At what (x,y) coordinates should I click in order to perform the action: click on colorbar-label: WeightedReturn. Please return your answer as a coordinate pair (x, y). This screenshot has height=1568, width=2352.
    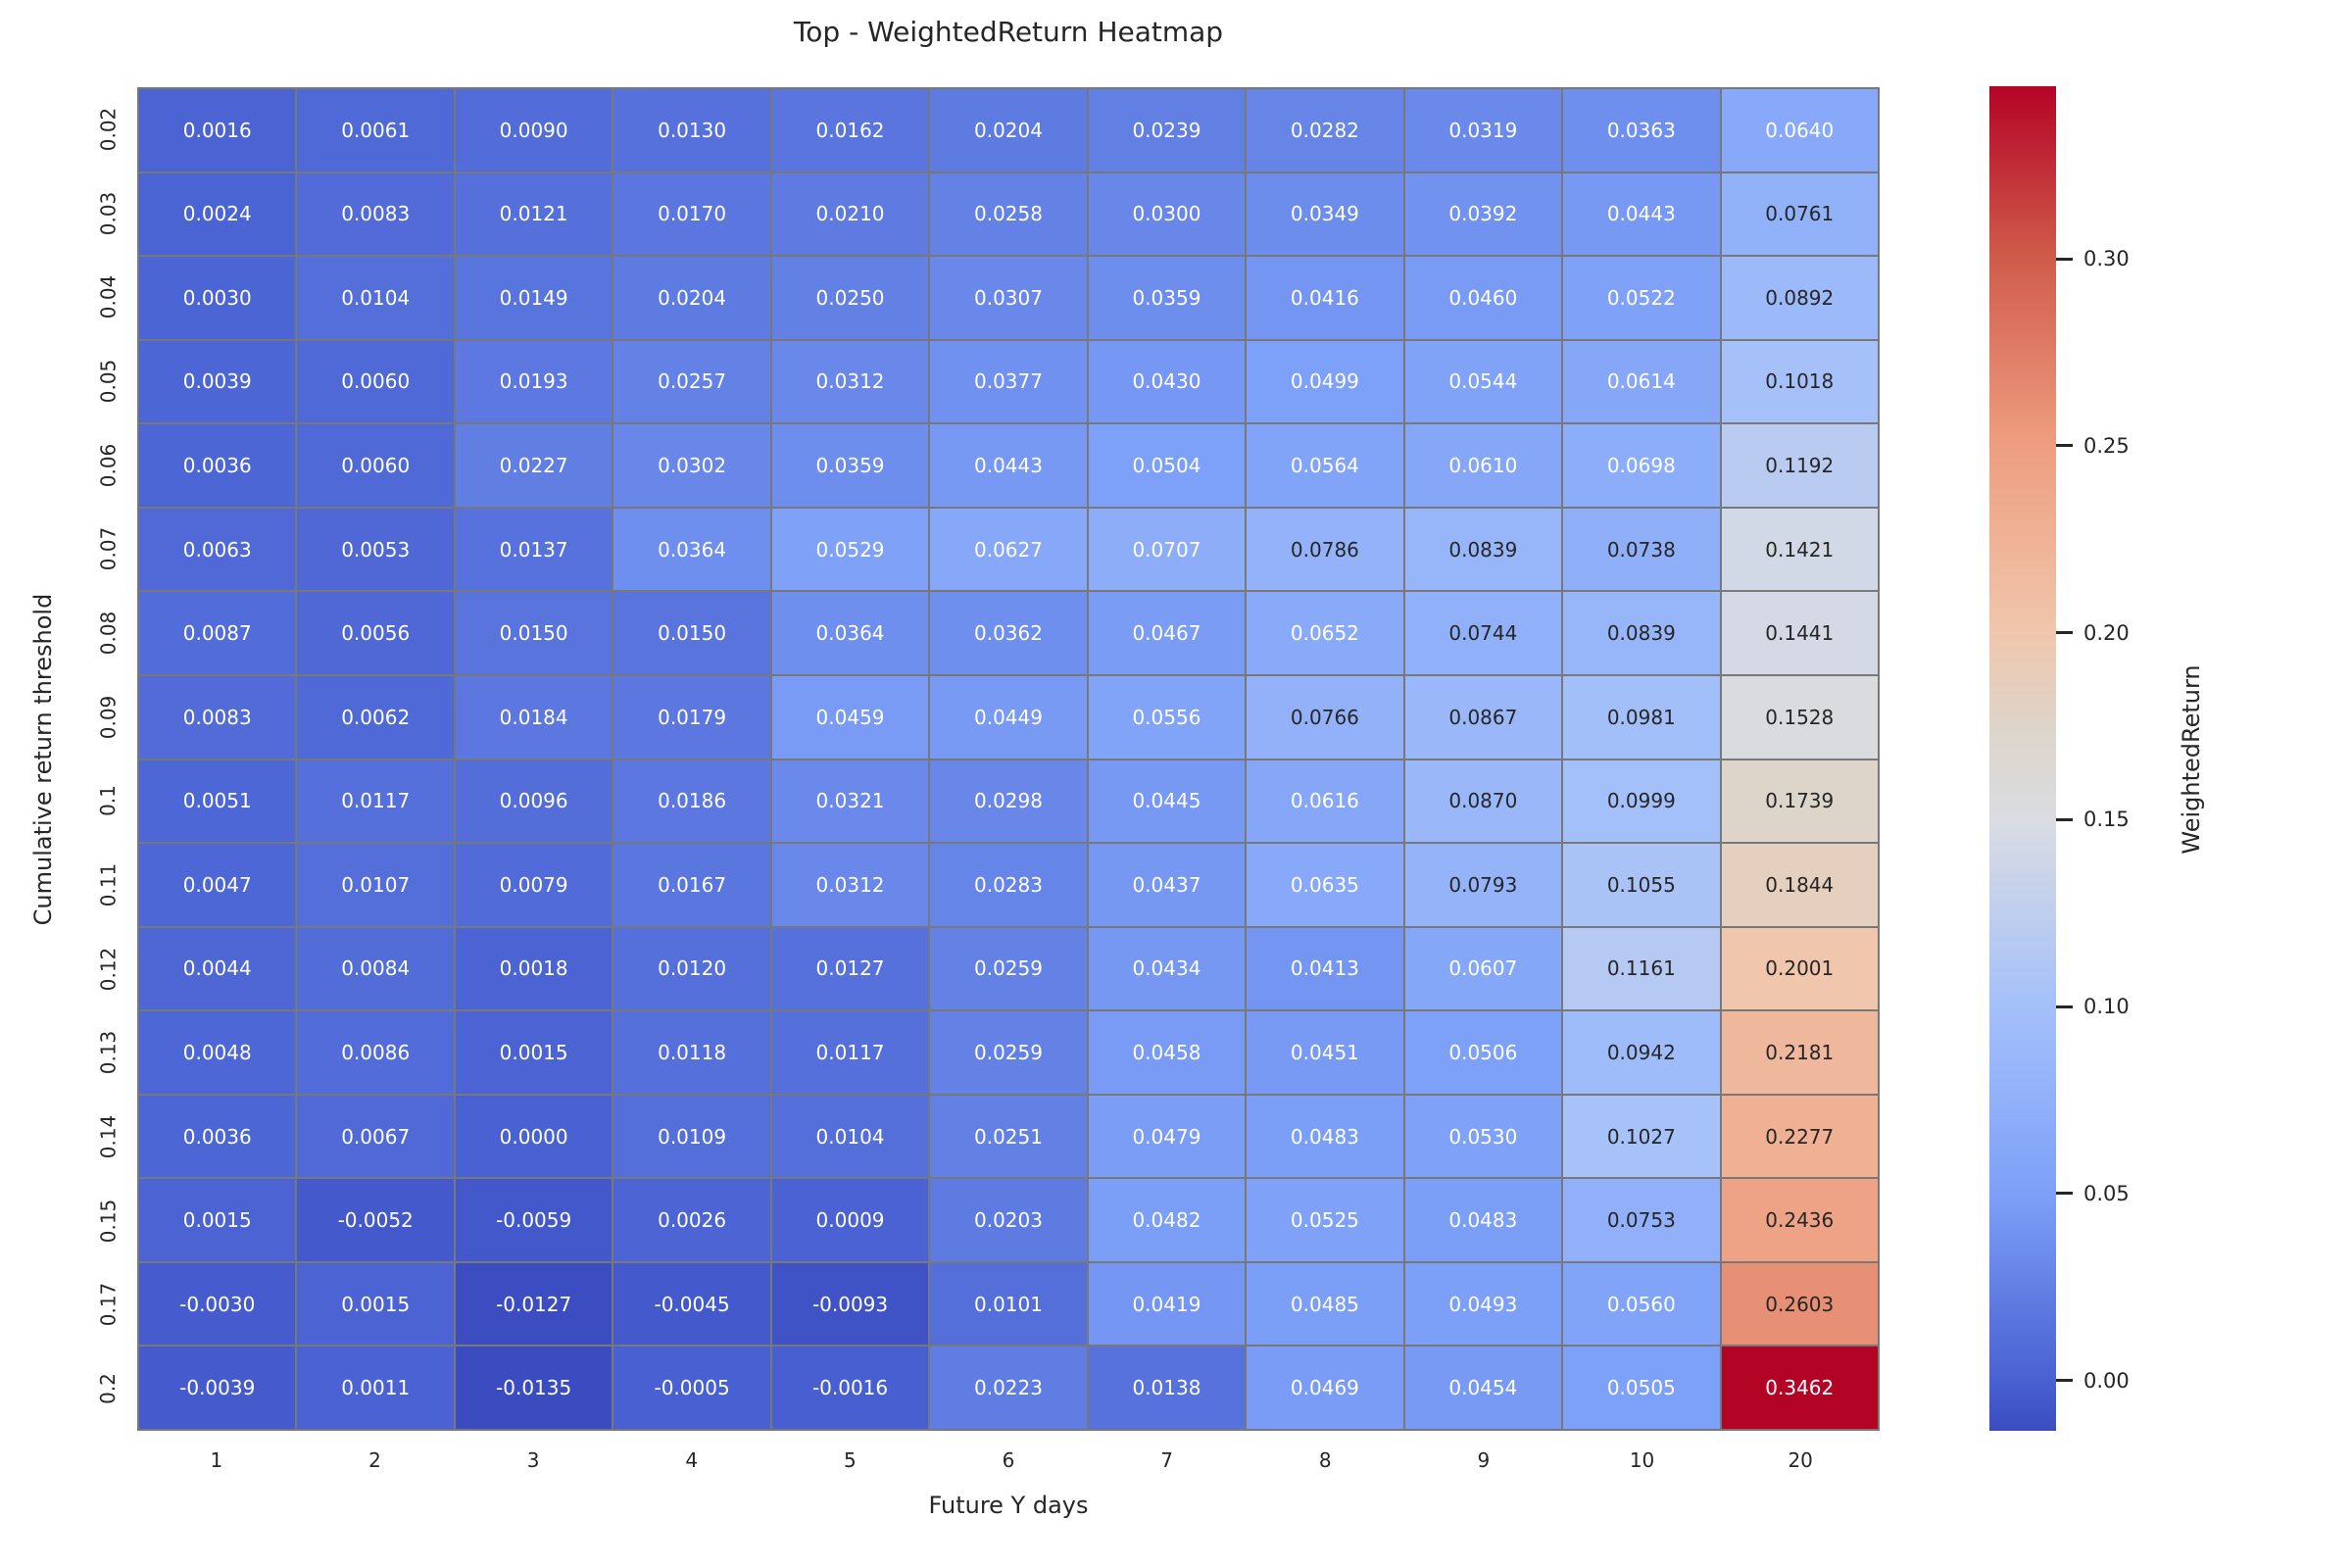
    Looking at the image, I should click on (2191, 759).